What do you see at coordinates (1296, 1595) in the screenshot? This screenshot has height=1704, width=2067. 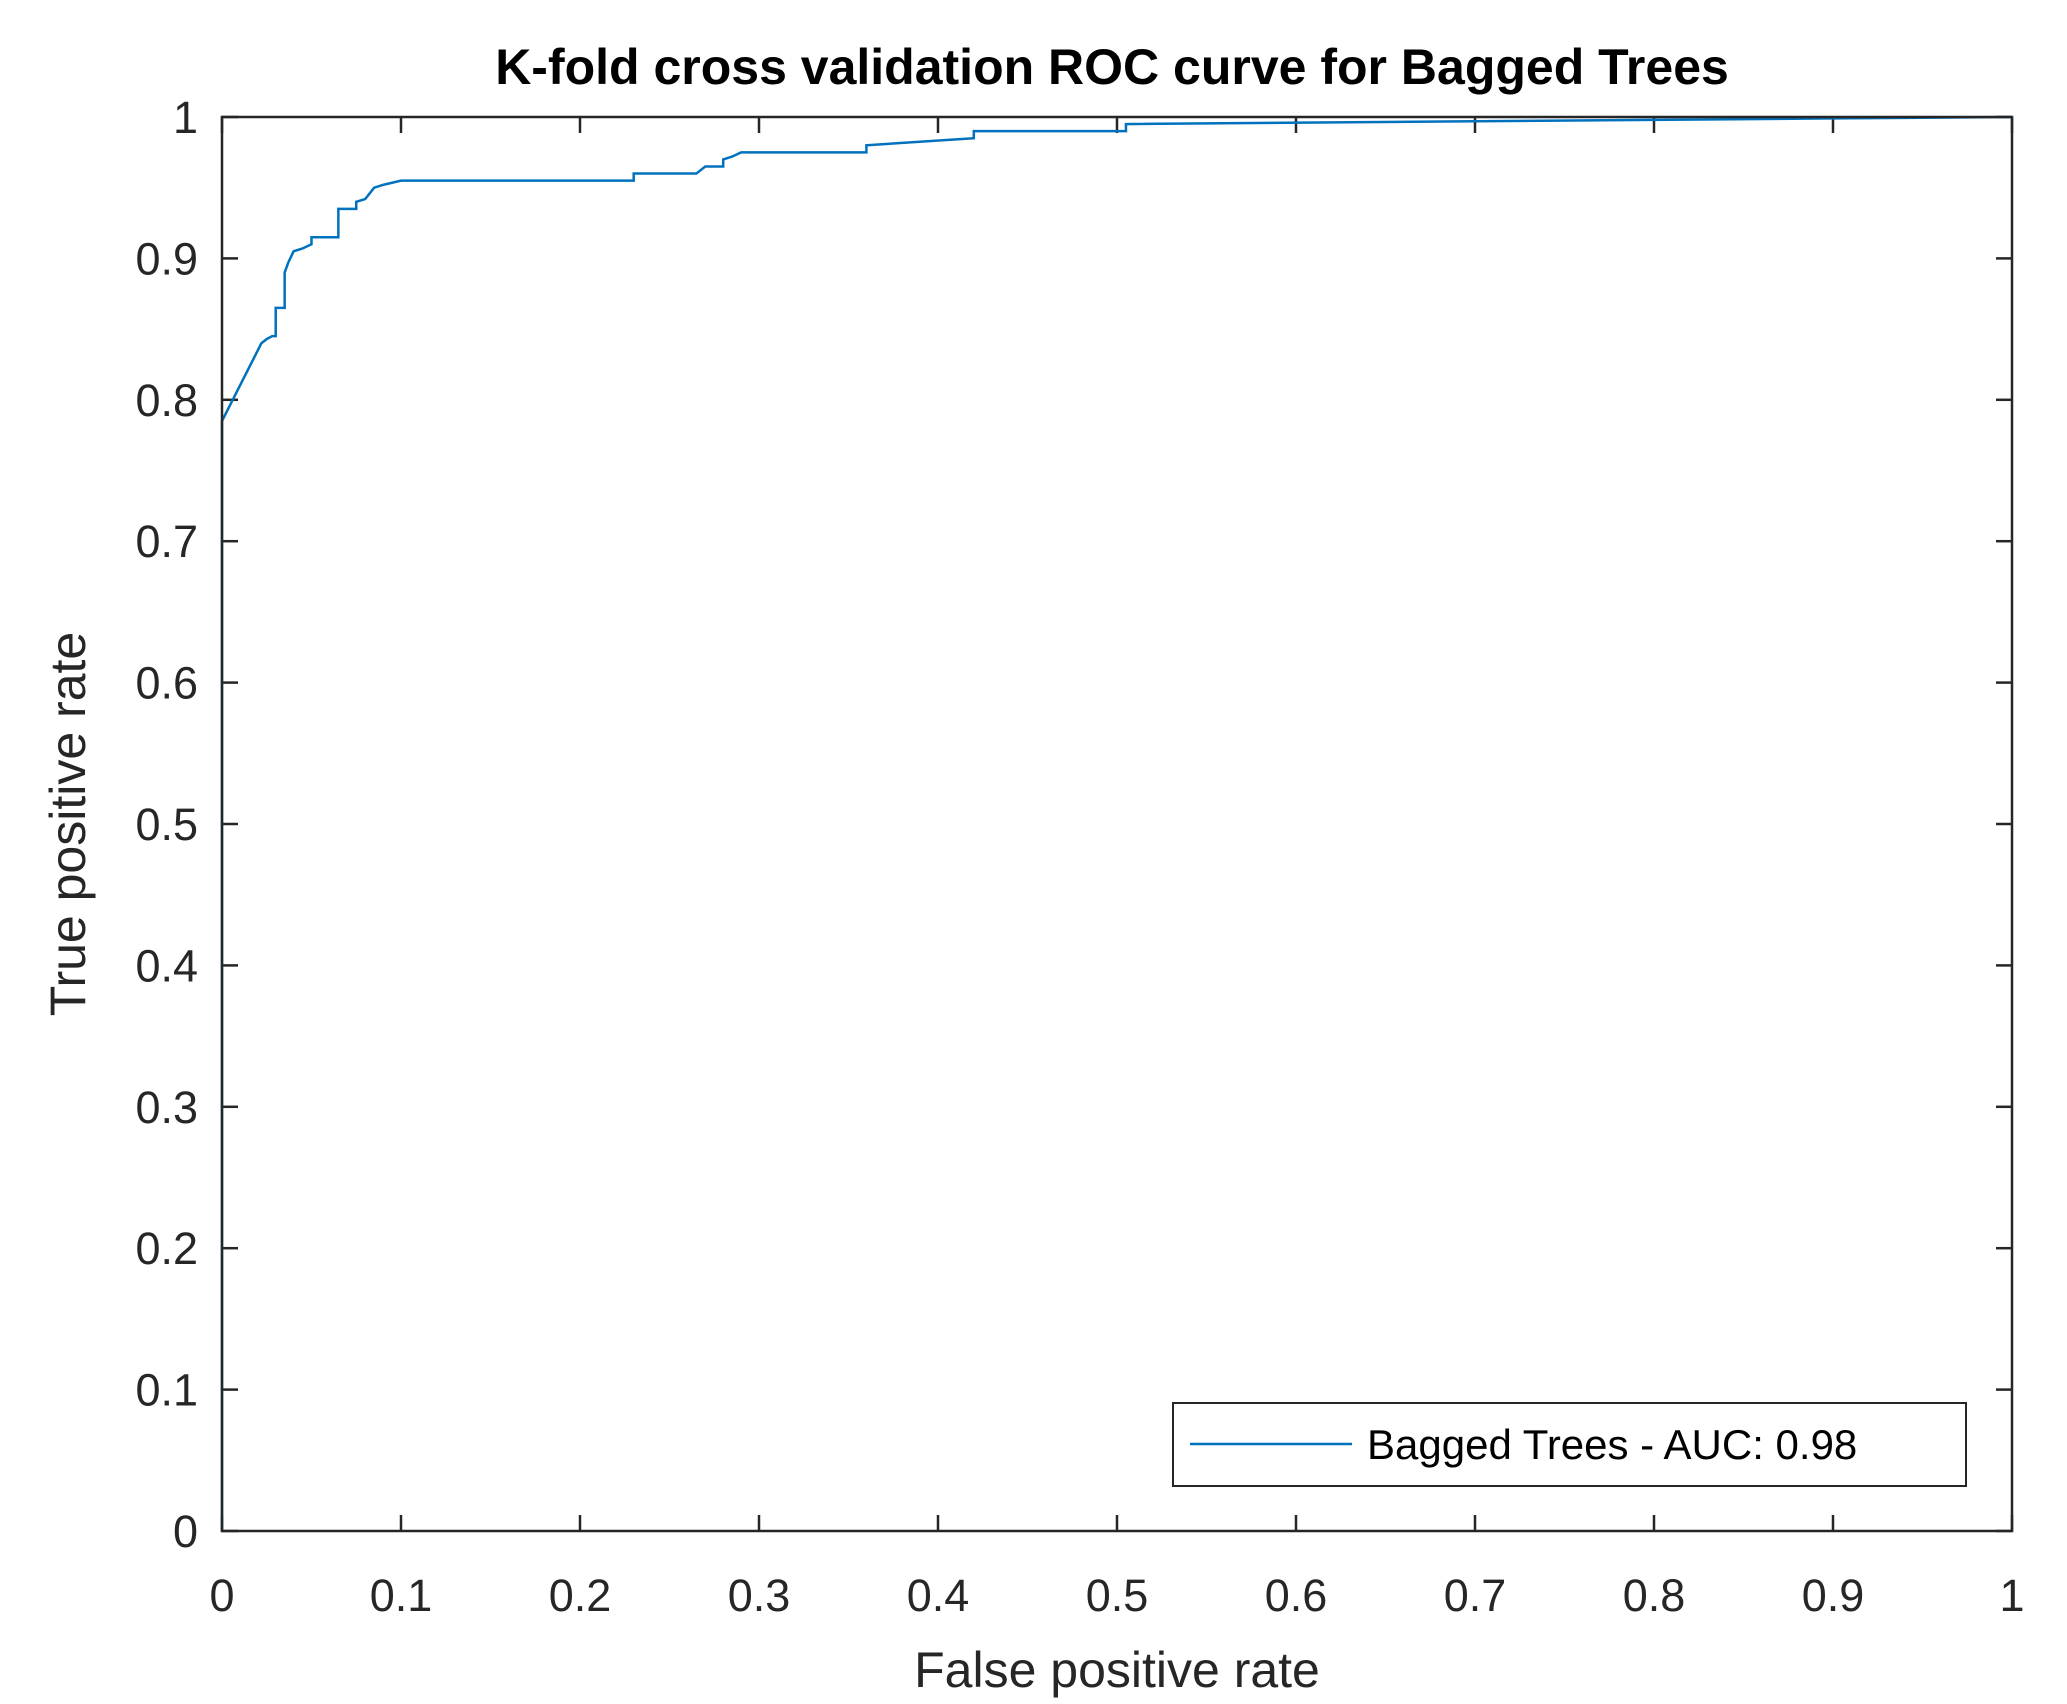 I see `x-tick-label: 0.6` at bounding box center [1296, 1595].